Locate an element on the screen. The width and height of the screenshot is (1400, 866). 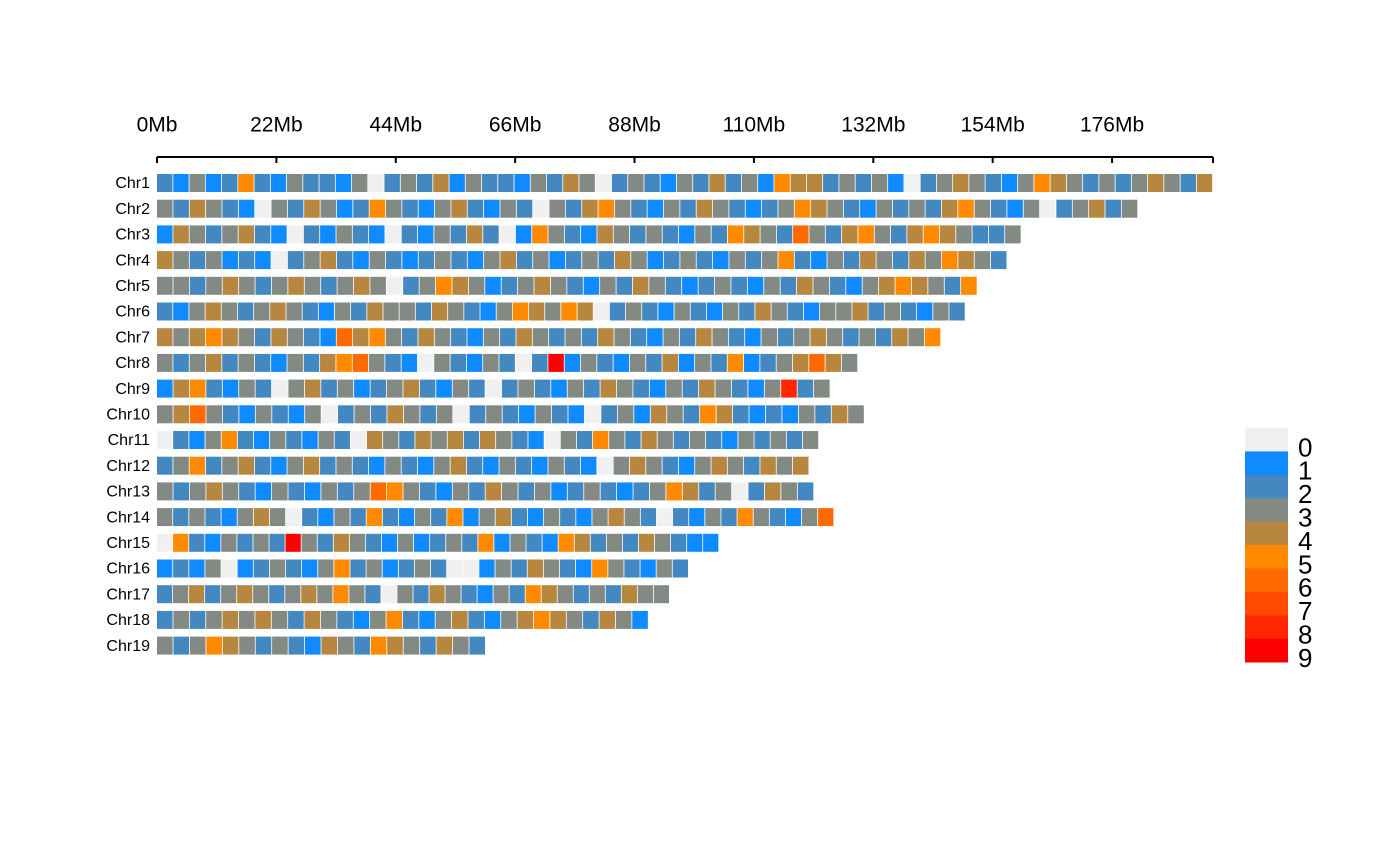
legend-swatch is located at coordinates (1266, 510).